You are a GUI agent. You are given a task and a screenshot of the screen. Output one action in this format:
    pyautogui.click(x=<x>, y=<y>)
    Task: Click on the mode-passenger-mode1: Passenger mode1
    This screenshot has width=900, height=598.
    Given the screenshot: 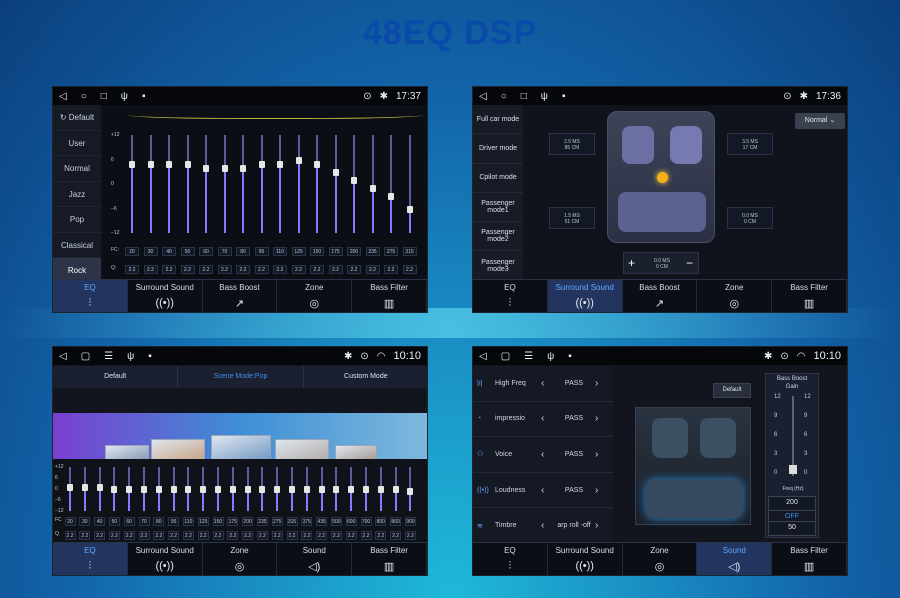 What is the action you would take?
    pyautogui.click(x=498, y=208)
    